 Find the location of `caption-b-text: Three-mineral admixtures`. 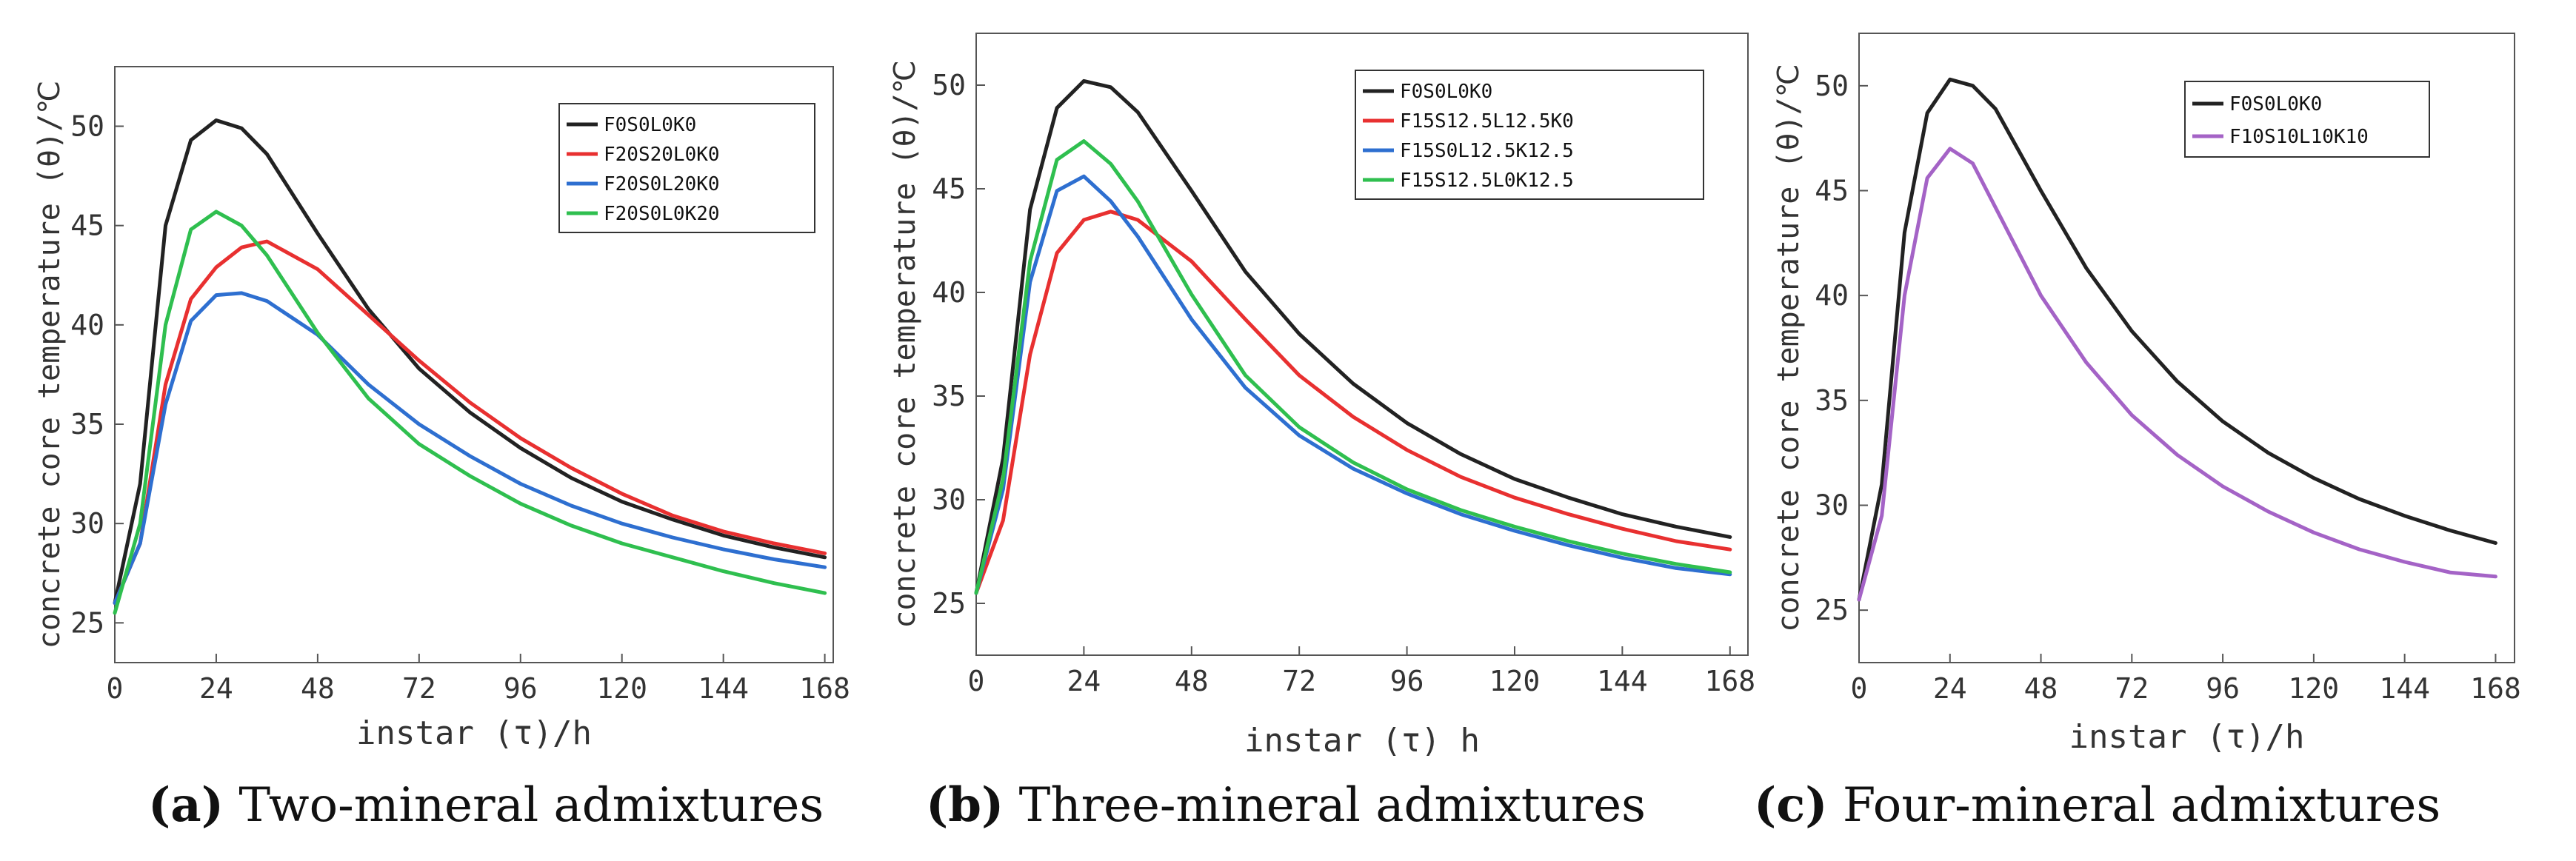

caption-b-text: Three-mineral admixtures is located at coordinates (1332, 805).